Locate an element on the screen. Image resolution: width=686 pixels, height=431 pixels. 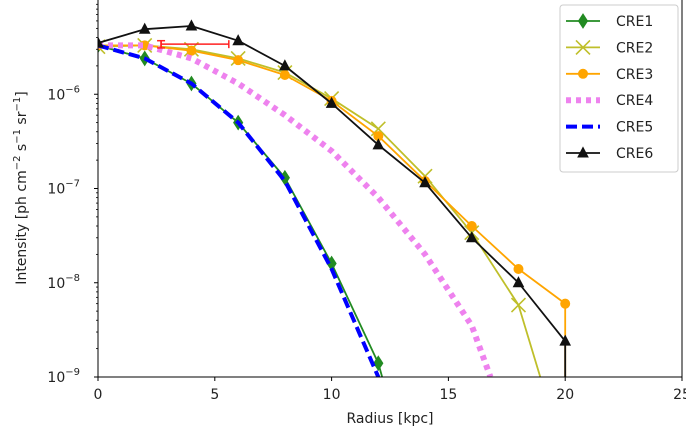
y-ticks: 10⁻⁹ 10⁻⁸ 10⁻⁷ 10⁻⁶ is located at coordinates (72, 194).